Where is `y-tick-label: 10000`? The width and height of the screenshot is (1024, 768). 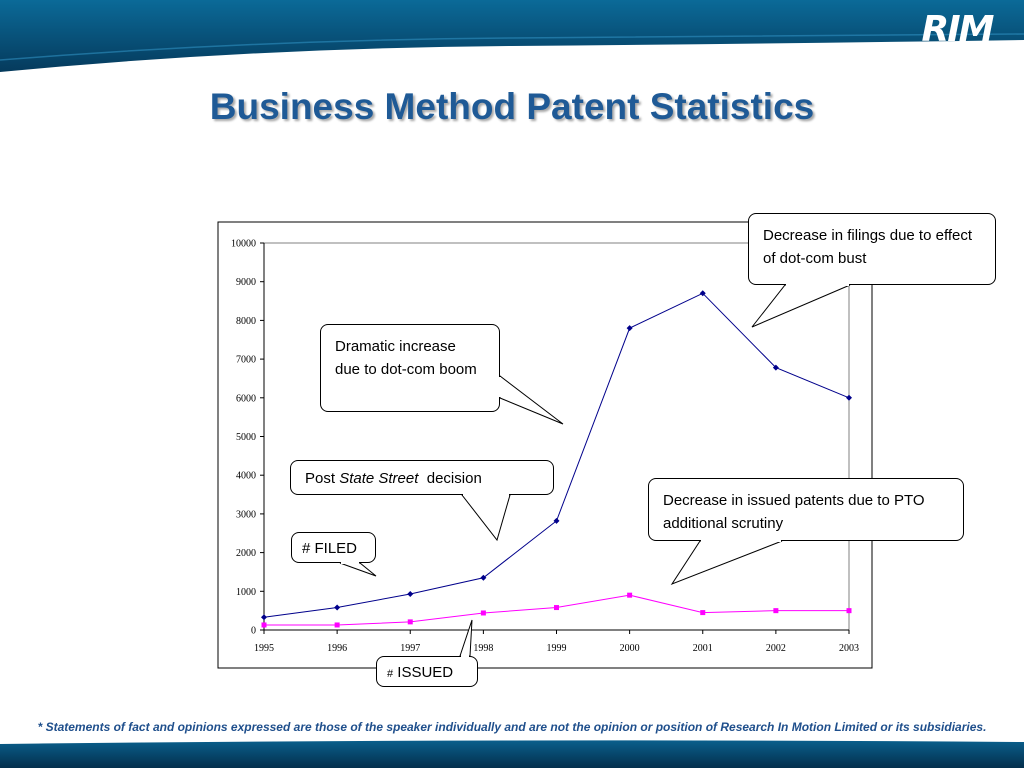 y-tick-label: 10000 is located at coordinates (243, 244).